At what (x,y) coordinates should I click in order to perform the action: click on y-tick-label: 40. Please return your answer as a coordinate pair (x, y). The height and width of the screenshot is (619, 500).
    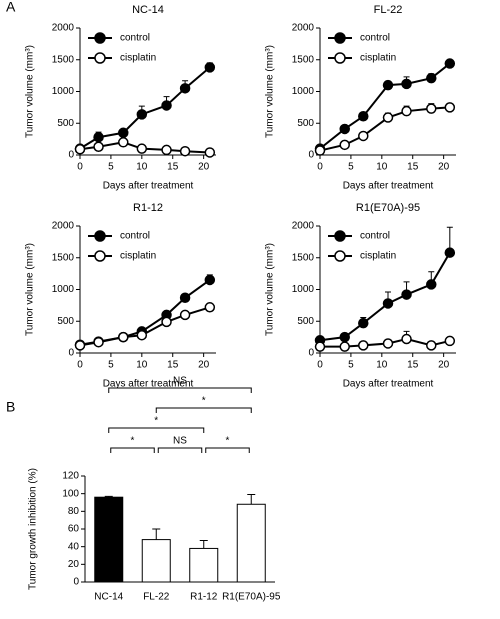
    Looking at the image, I should click on (74, 546).